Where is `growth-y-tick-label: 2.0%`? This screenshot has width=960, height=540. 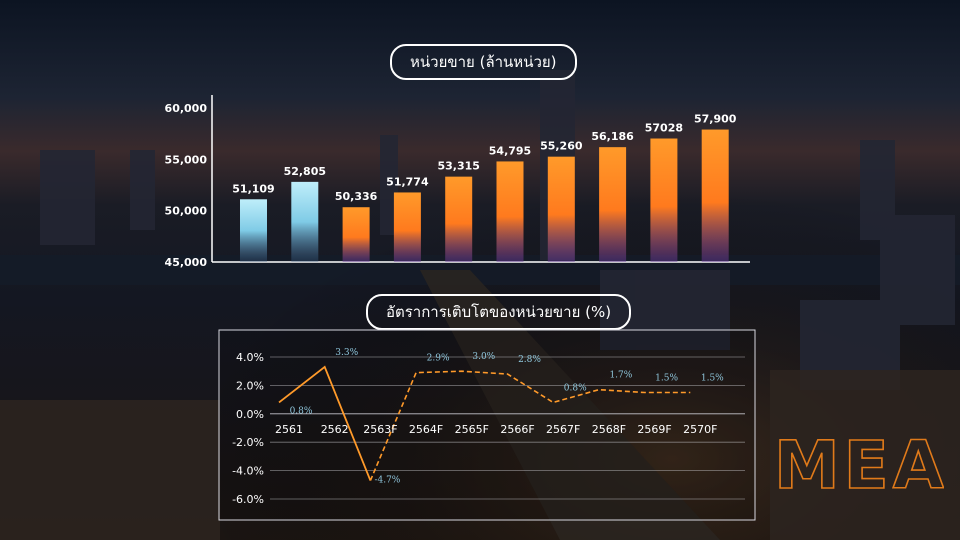
growth-y-tick-label: 2.0% is located at coordinates (250, 385).